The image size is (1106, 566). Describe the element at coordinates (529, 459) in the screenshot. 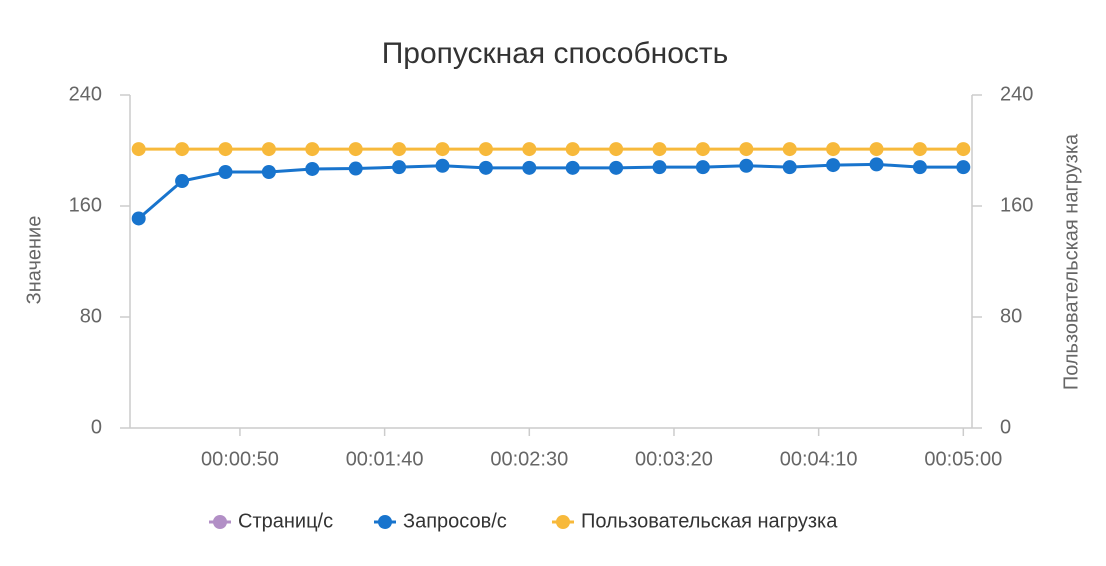

I see `x-tick-label: 00:02:30` at that location.